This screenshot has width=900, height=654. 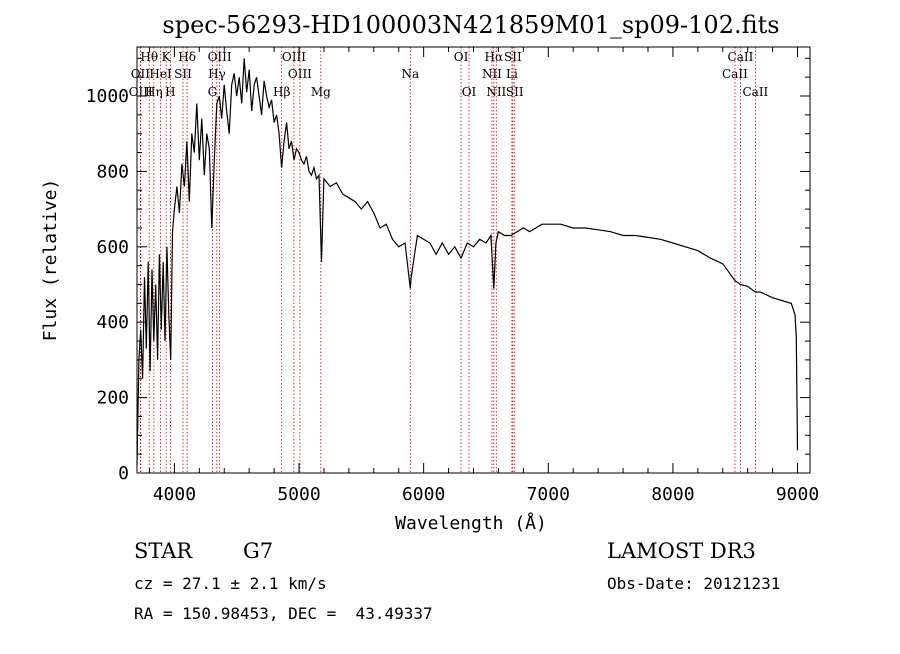 What do you see at coordinates (230, 583) in the screenshot?
I see `redshift-velocity: cz = 27.1 ± 2.1 km/s` at bounding box center [230, 583].